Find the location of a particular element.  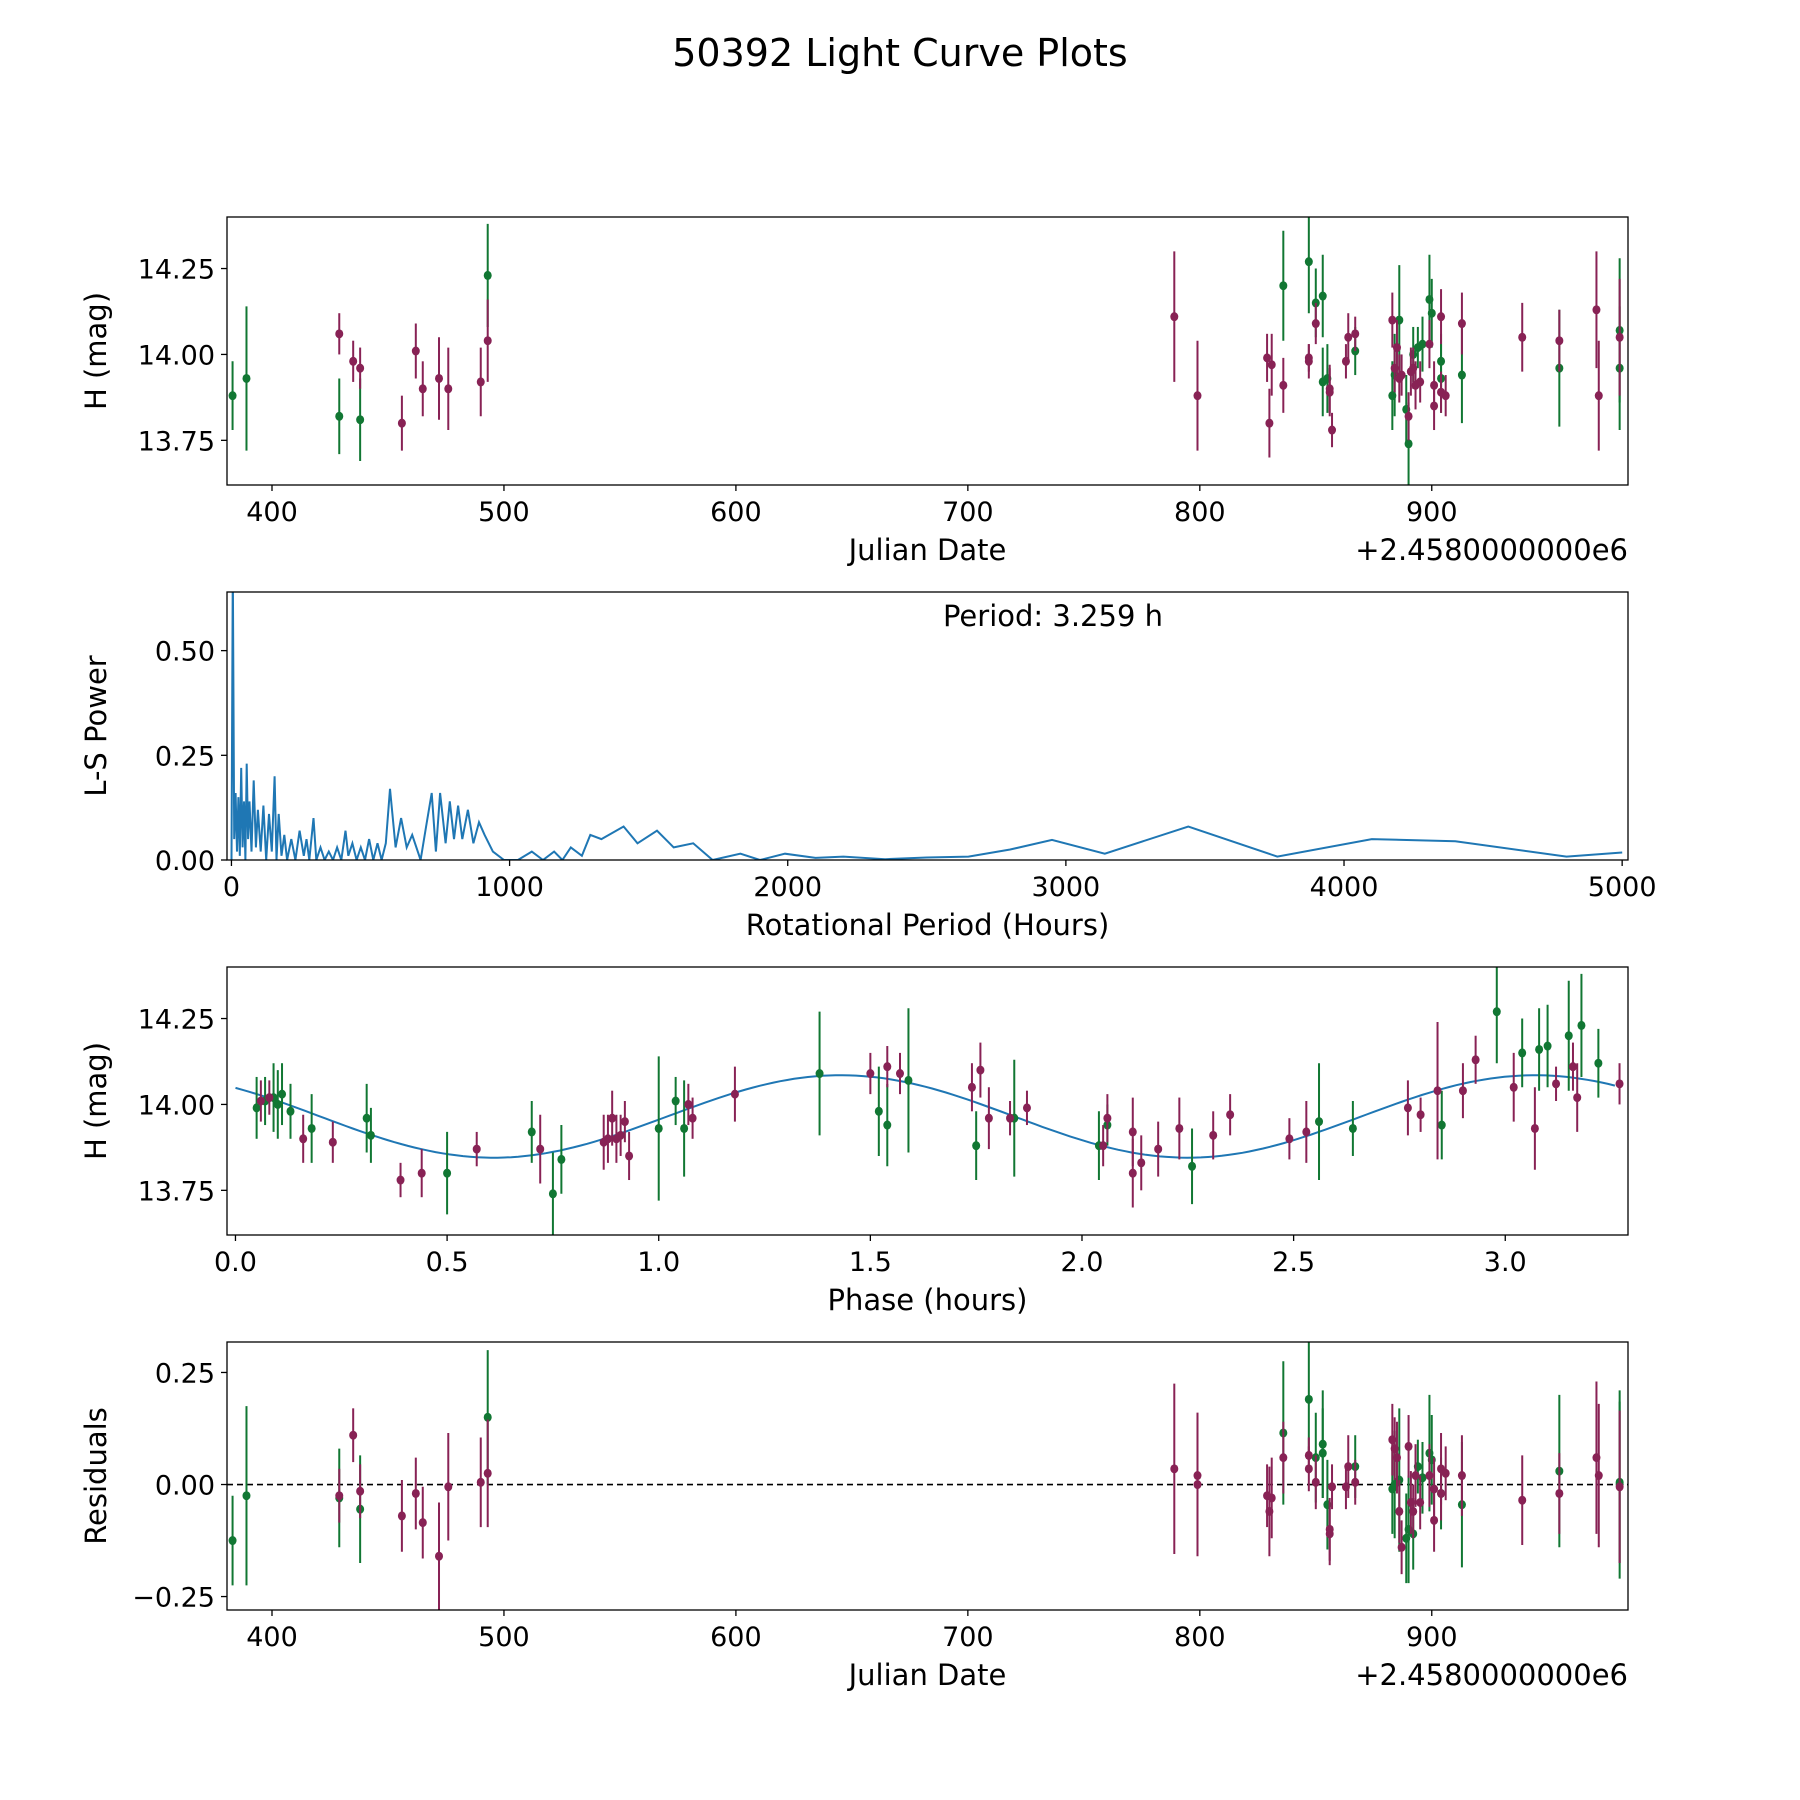

x-tick-label: 700 is located at coordinates (968, 512).